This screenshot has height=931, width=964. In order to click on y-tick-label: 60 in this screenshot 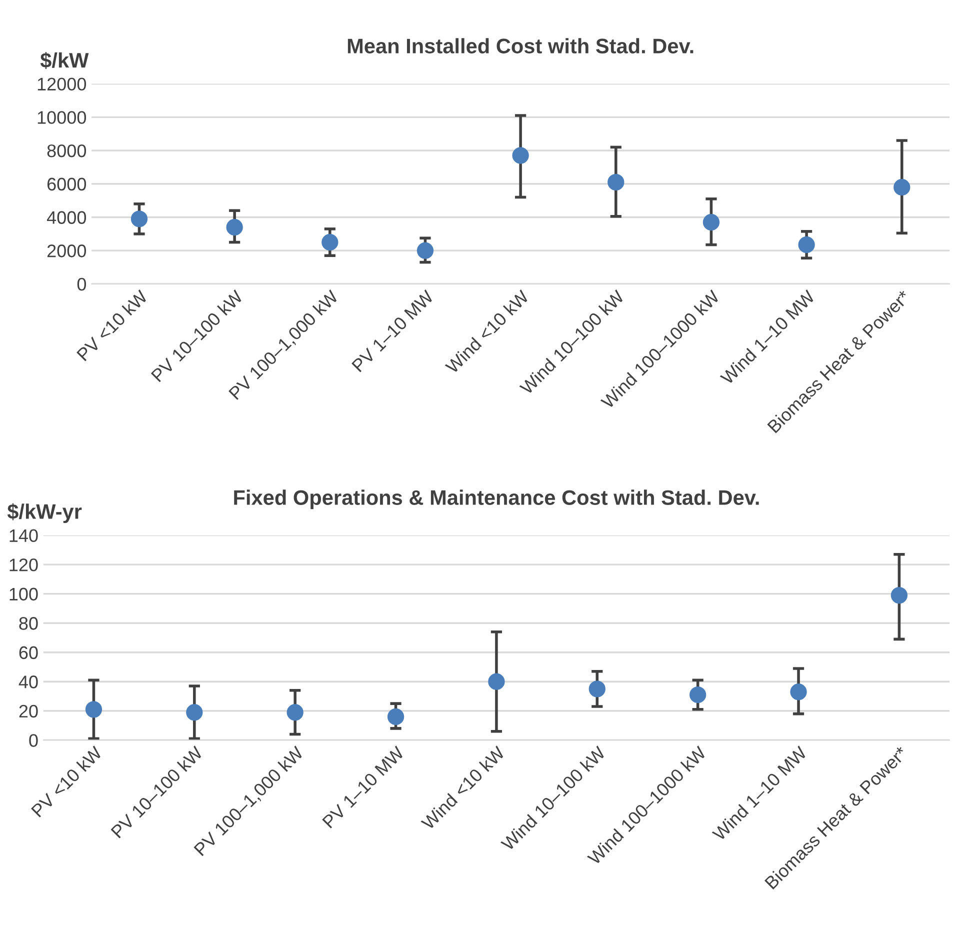, I will do `click(28, 653)`.